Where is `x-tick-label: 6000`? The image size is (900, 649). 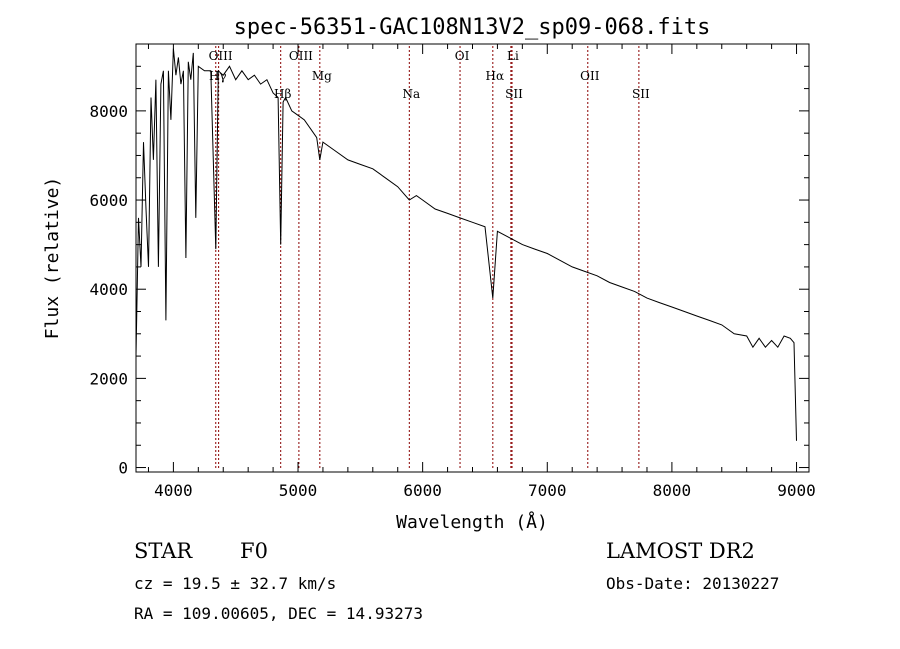 x-tick-label: 6000 is located at coordinates (422, 490).